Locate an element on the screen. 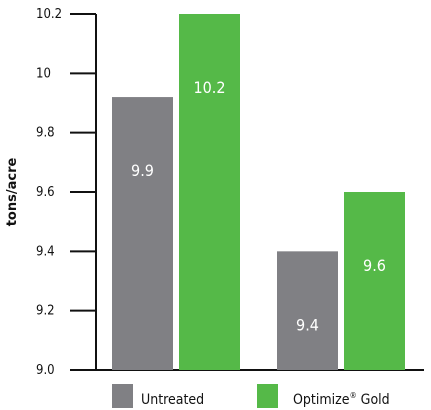  bar-value-label: 9.9 is located at coordinates (142, 170).